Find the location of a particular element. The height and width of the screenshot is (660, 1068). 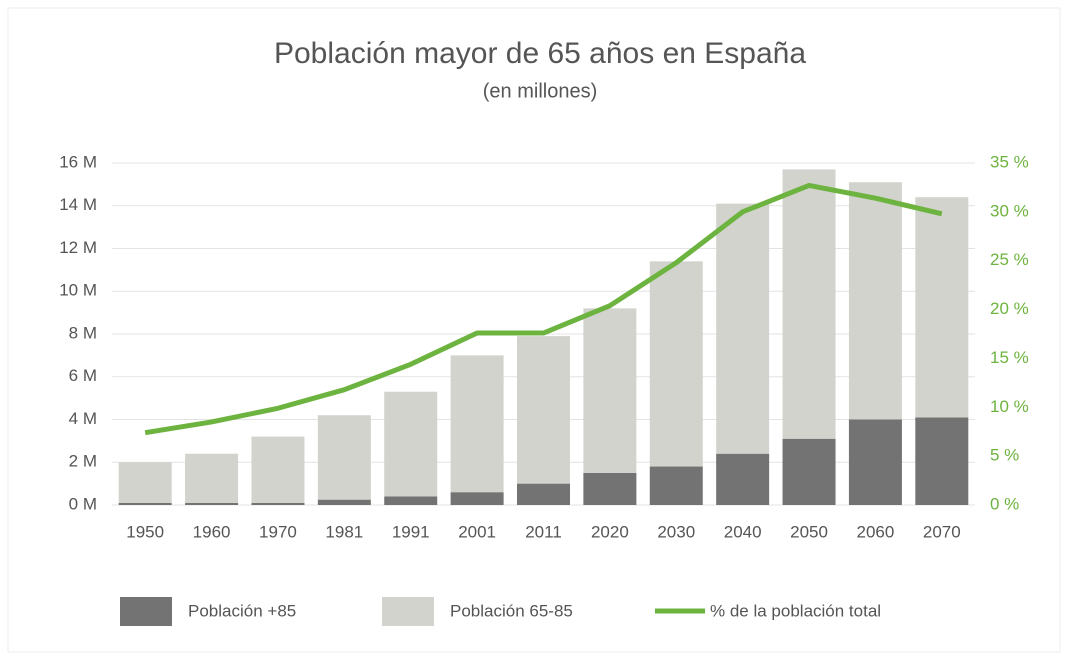

legend-label: Población 65-85 is located at coordinates (511, 610).